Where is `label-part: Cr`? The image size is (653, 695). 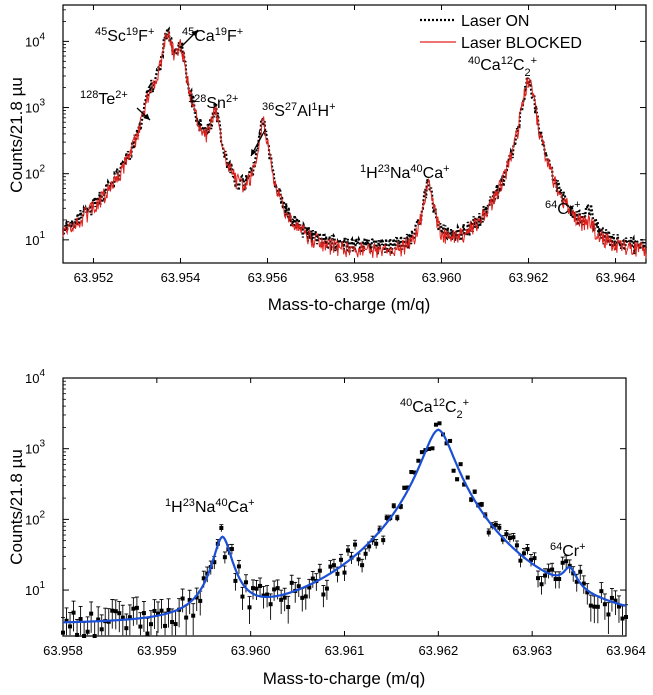 label-part: Cr is located at coordinates (566, 209).